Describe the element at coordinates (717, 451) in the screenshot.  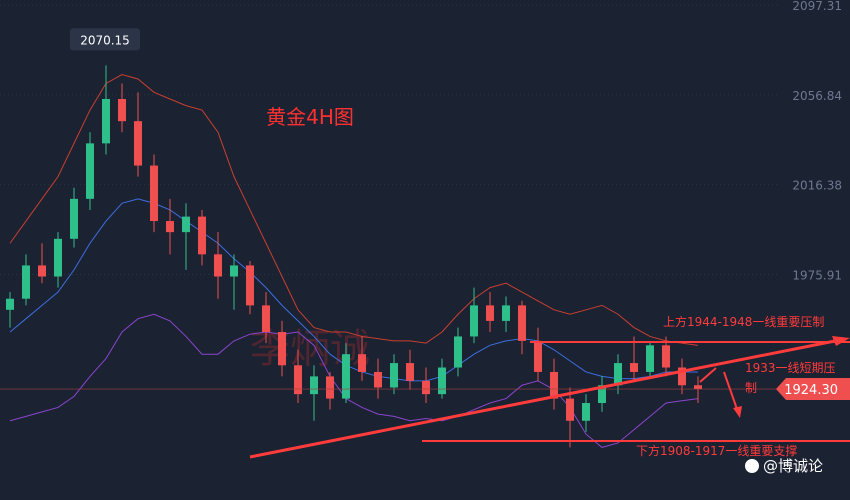
I see `annotation: 下方1908-1917一线重要支撑` at that location.